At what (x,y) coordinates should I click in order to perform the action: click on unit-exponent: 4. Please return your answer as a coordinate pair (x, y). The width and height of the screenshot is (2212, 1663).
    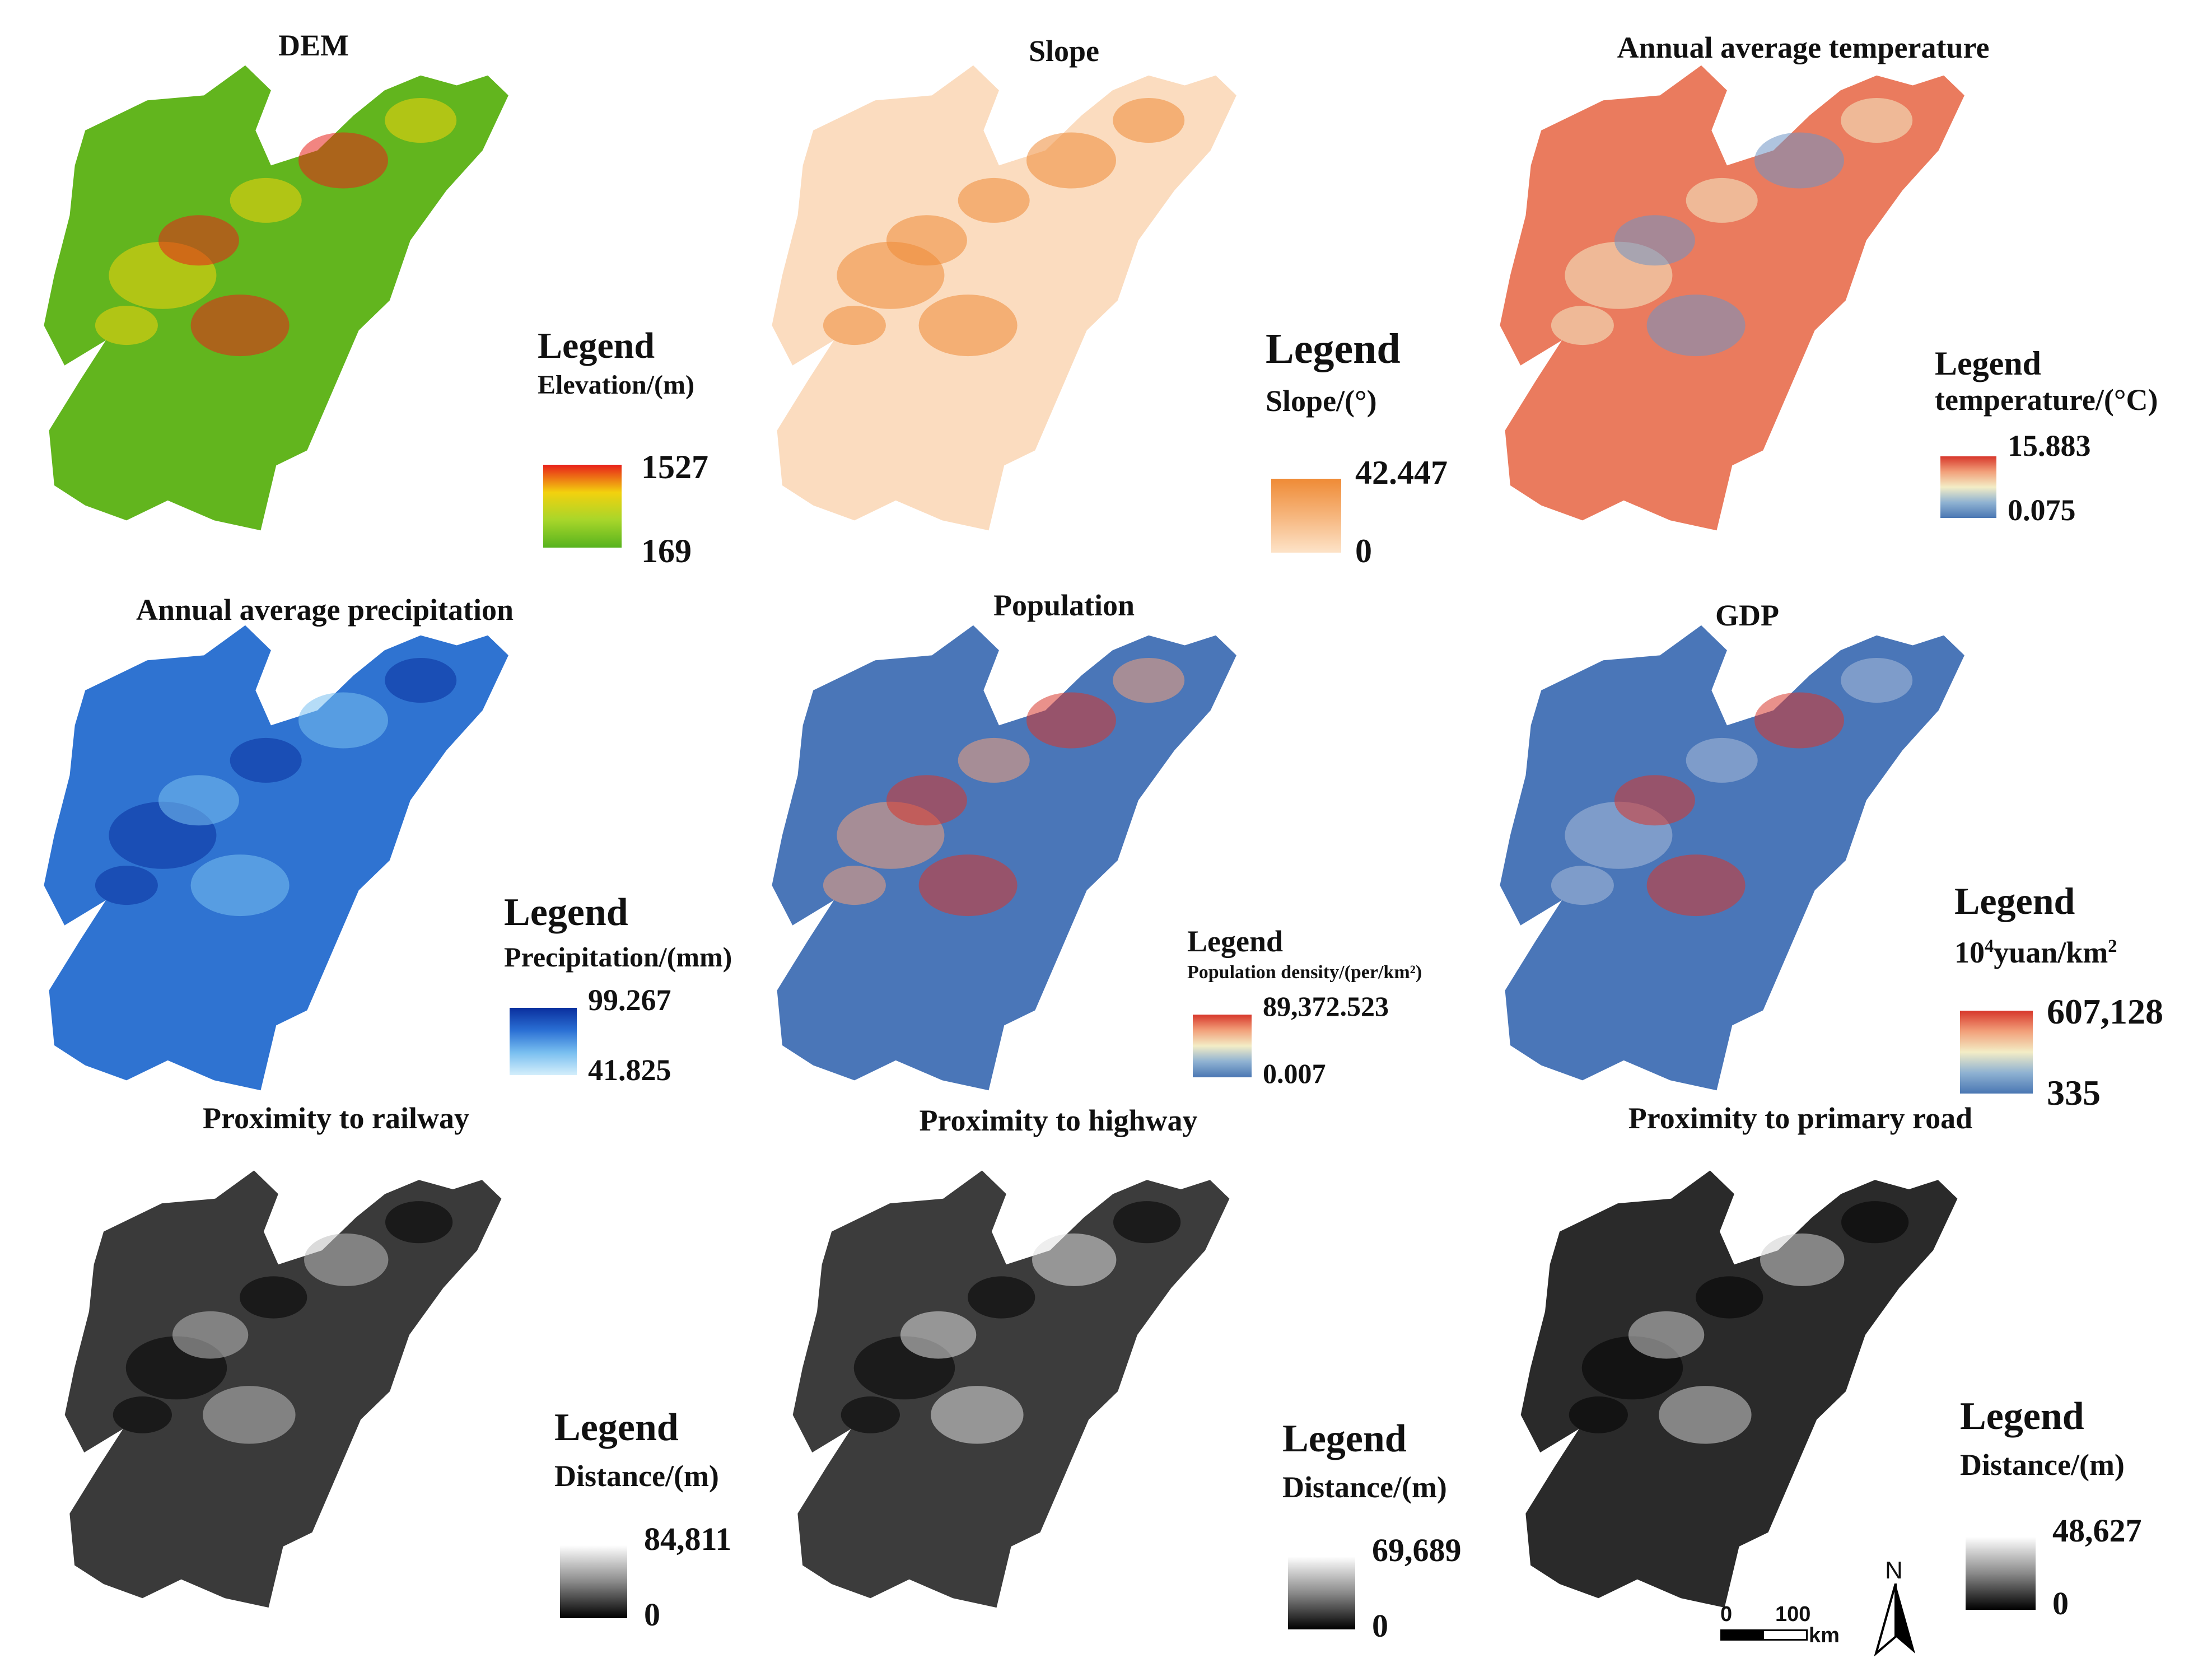
    Looking at the image, I should click on (1990, 946).